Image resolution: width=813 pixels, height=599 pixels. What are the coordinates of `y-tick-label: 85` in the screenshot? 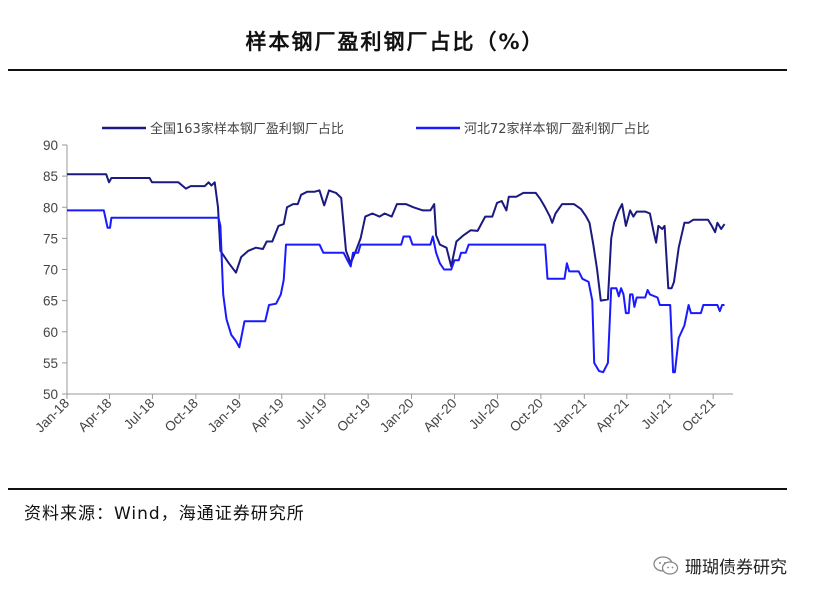 It's located at (50, 176).